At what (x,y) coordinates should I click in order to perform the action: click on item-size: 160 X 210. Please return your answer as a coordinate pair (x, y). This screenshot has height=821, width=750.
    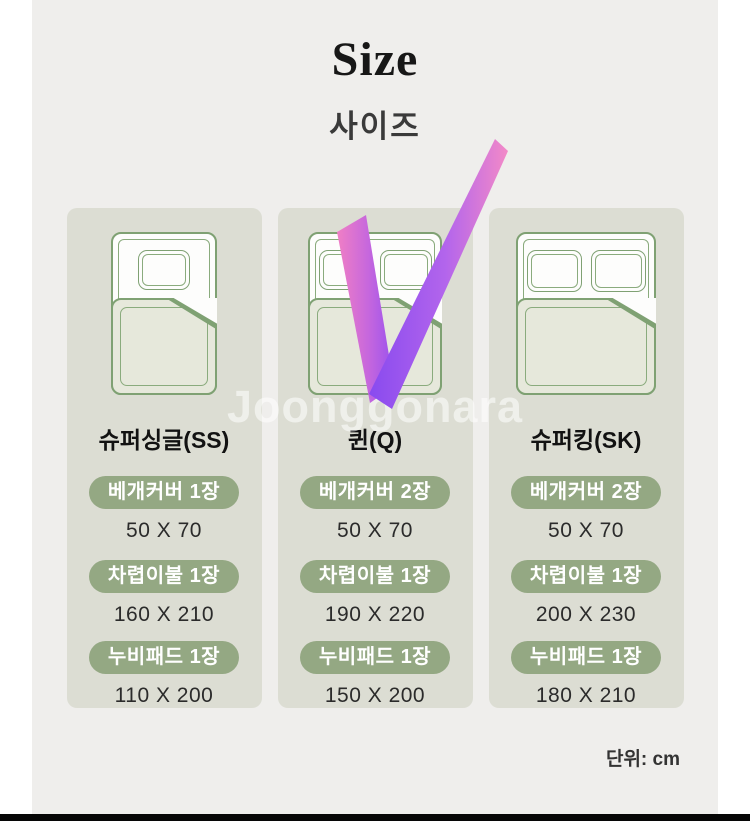
    Looking at the image, I should click on (164, 614).